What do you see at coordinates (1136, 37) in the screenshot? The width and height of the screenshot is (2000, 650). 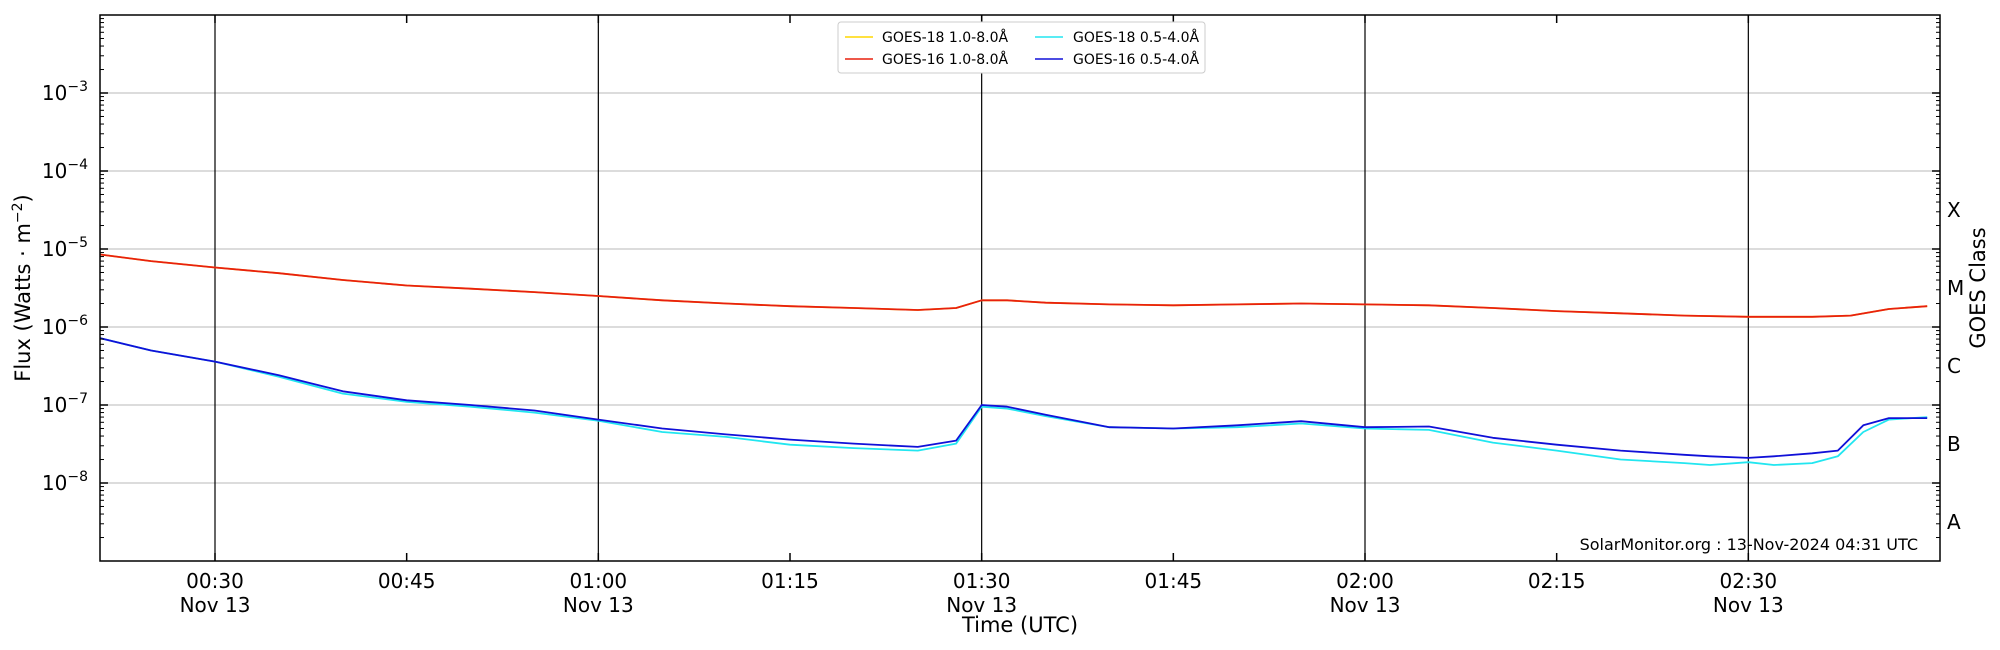 I see `legend-label-goes18-short: GOES-18 0.5-4.0Å` at bounding box center [1136, 37].